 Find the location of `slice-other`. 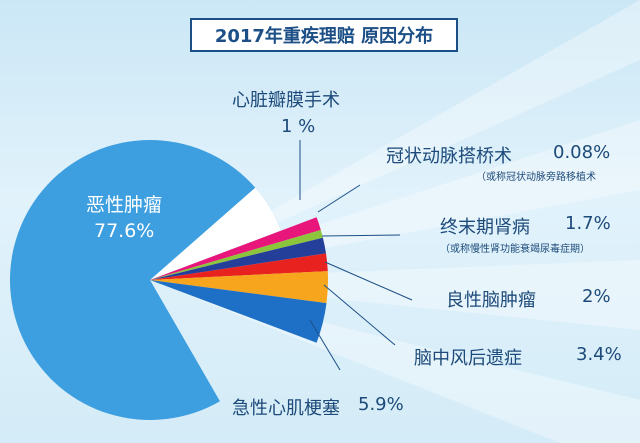

slice-other is located at coordinates (216, 233).